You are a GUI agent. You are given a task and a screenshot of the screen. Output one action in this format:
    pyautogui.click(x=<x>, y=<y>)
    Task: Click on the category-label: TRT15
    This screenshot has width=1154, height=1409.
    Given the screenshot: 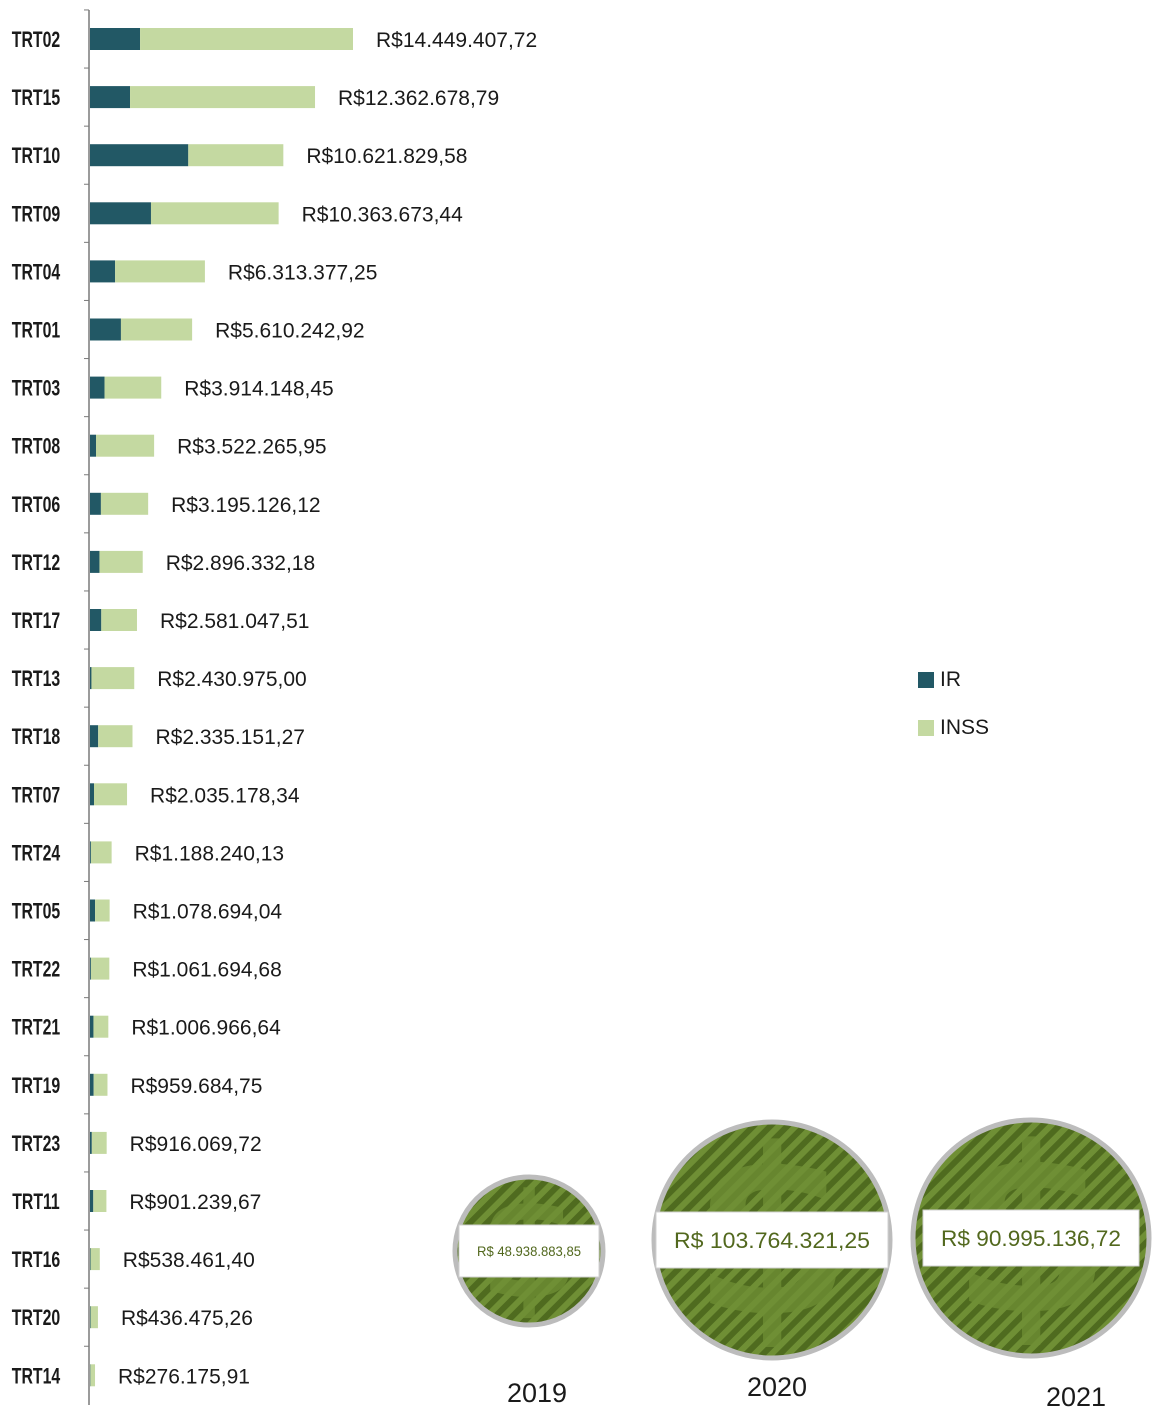 What is the action you would take?
    pyautogui.click(x=36, y=99)
    